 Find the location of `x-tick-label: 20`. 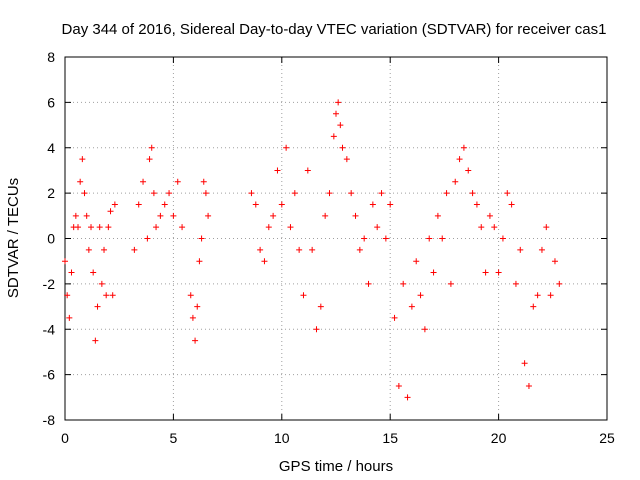

x-tick-label: 20 is located at coordinates (499, 438).